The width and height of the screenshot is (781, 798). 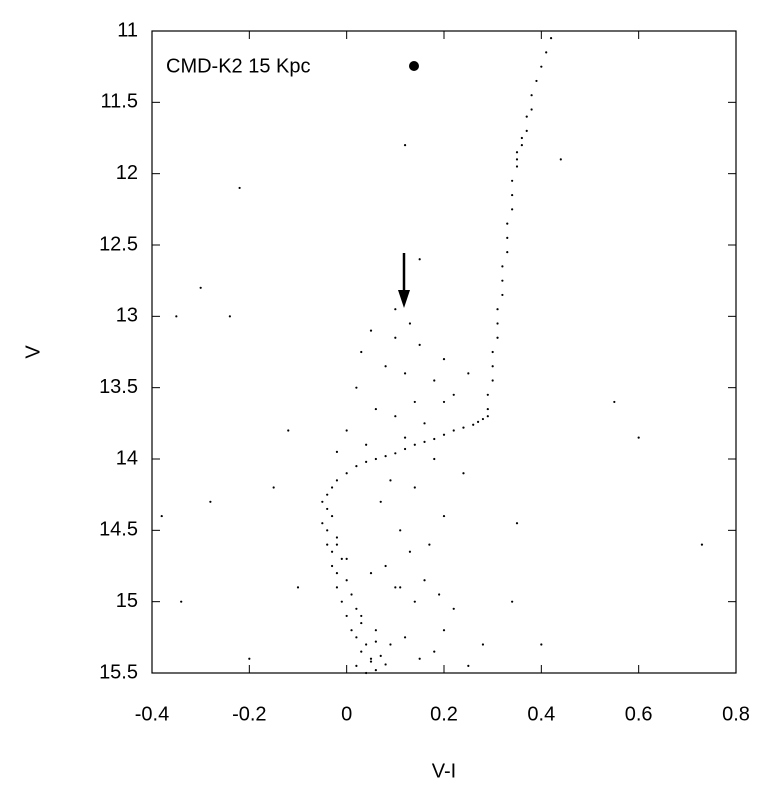 I want to click on y-tick-label: 12, so click(x=127, y=173).